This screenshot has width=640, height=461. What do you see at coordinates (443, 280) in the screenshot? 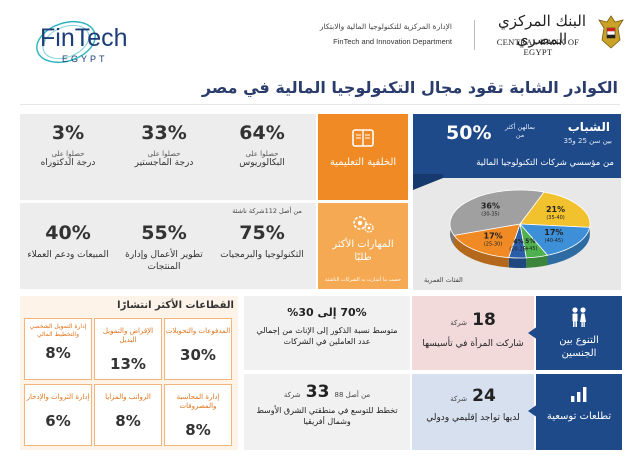
I see `age-groups-label: الفئات العمرية` at bounding box center [443, 280].